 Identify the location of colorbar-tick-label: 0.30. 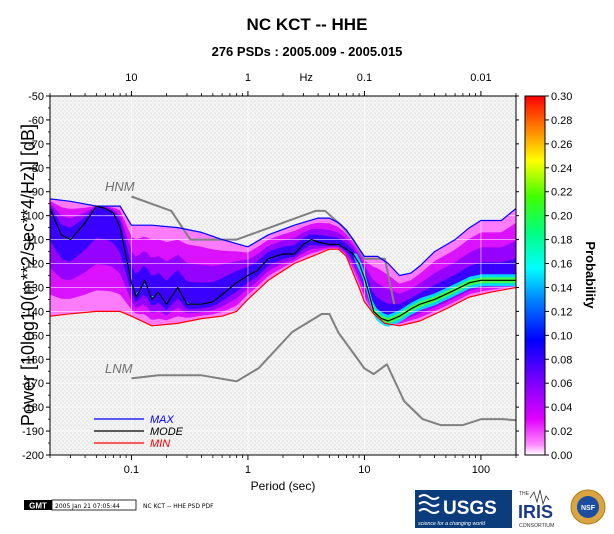
(561, 97).